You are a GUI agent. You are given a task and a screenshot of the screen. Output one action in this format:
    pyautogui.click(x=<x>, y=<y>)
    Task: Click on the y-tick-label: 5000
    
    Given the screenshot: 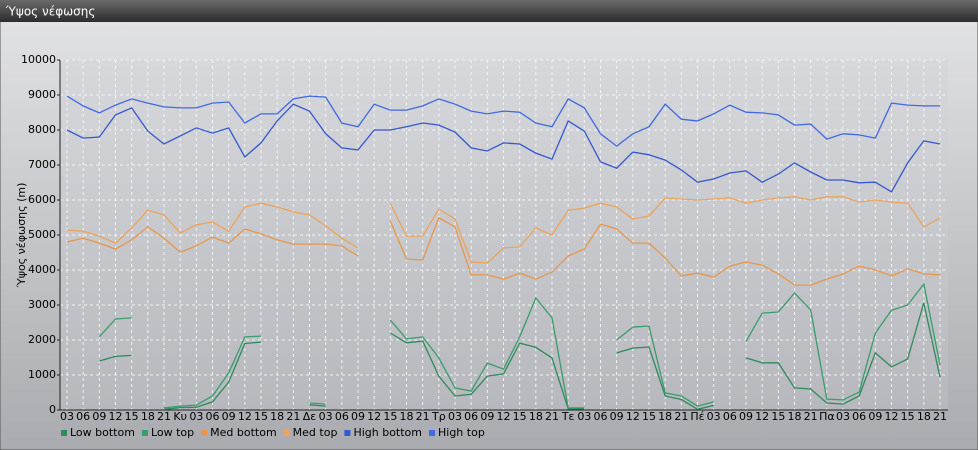 What is the action you would take?
    pyautogui.click(x=42, y=234)
    